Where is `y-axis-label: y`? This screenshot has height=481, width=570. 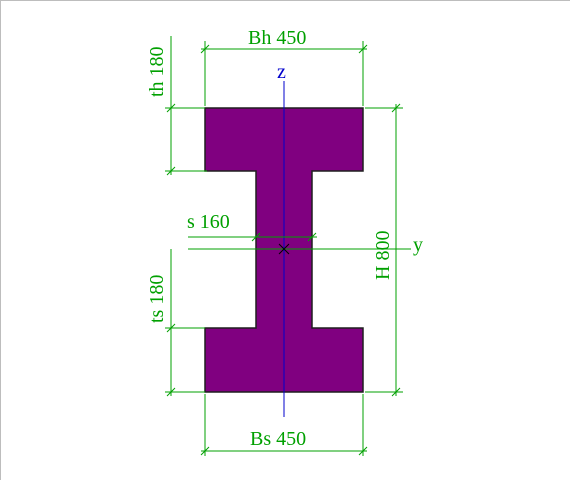
y-axis-label: y is located at coordinates (418, 245).